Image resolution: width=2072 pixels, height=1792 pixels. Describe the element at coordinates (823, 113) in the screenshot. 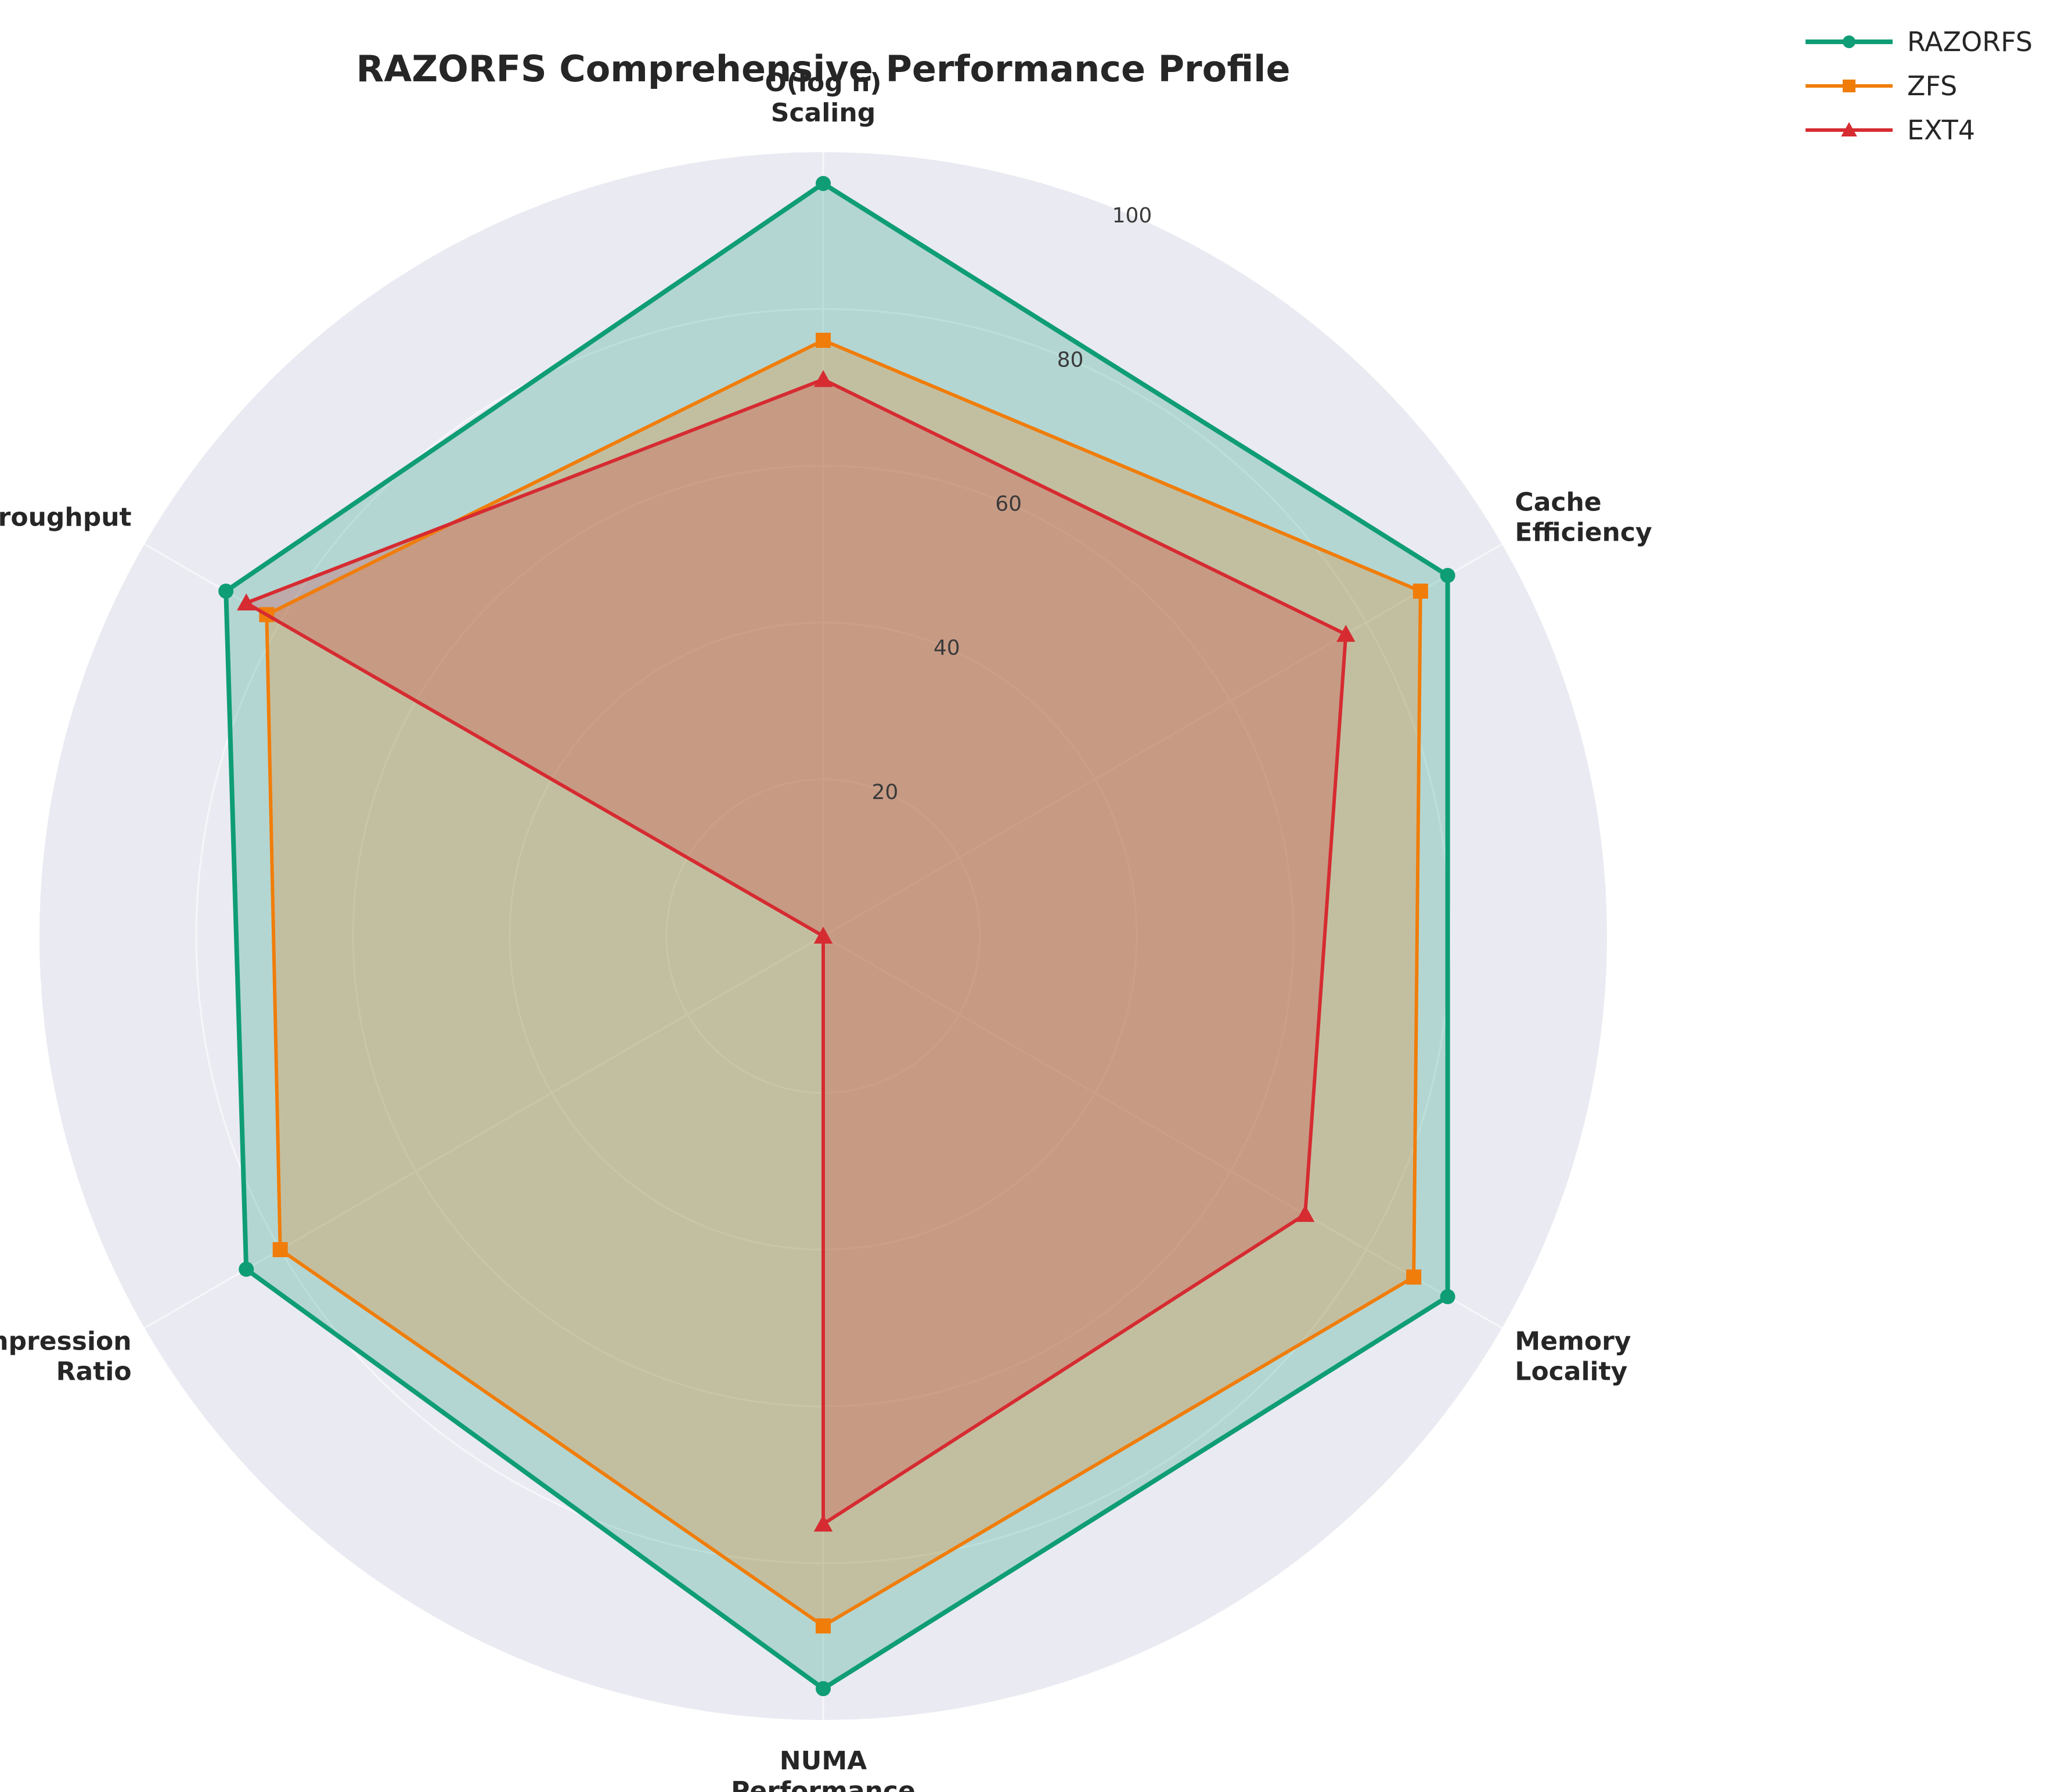

I see `axis-label-line: Scaling` at that location.